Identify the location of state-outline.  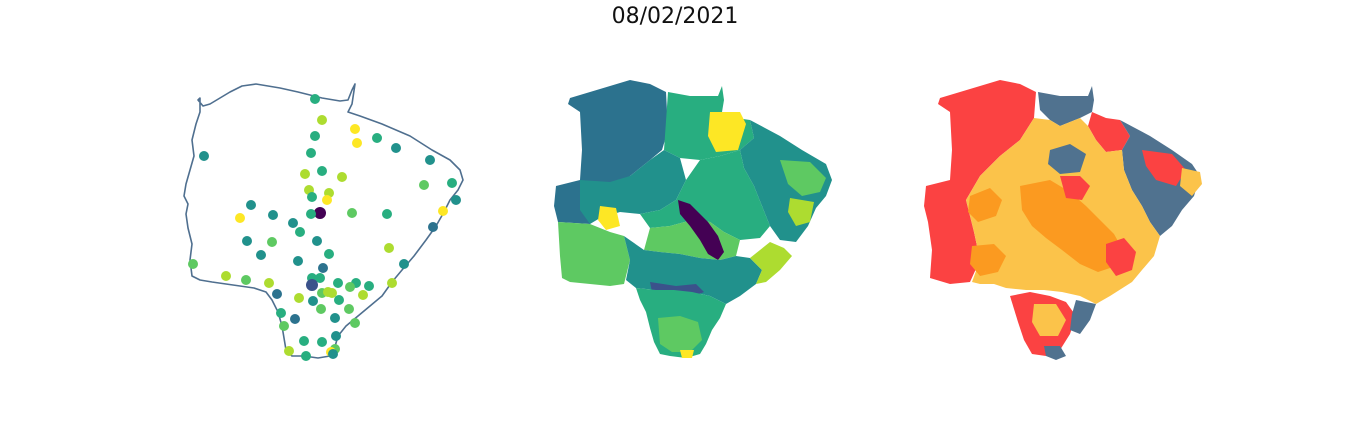
(323, 221).